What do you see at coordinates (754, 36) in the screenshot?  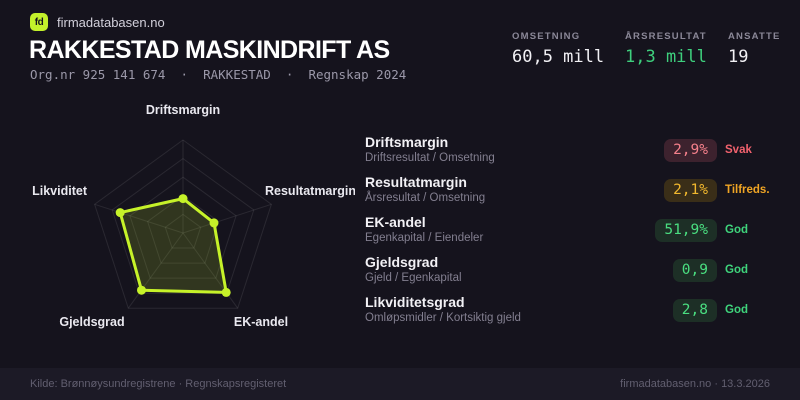 I see `kpi-label: ANSATTE` at bounding box center [754, 36].